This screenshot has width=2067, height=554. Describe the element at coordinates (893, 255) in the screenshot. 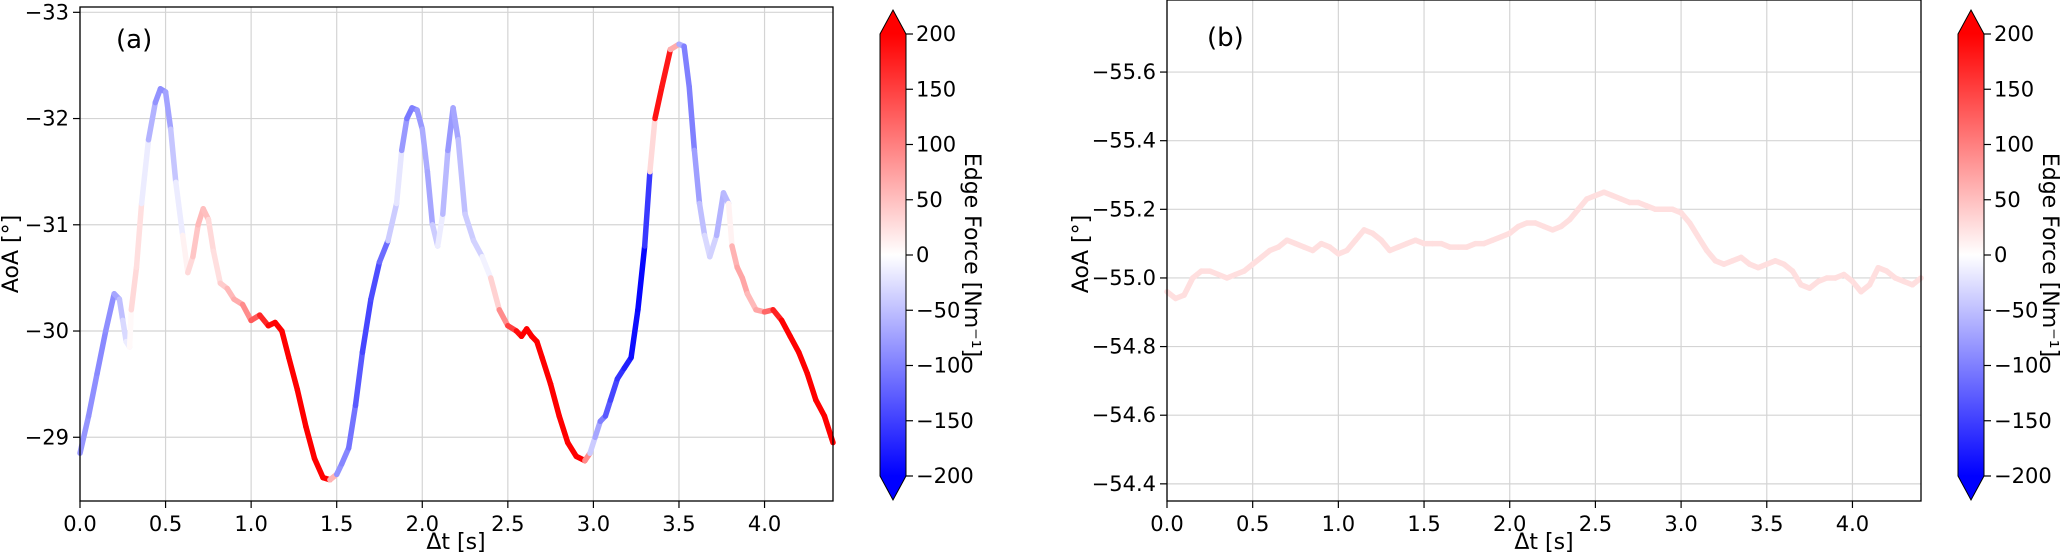

I see `colorbar-a-gradient` at that location.